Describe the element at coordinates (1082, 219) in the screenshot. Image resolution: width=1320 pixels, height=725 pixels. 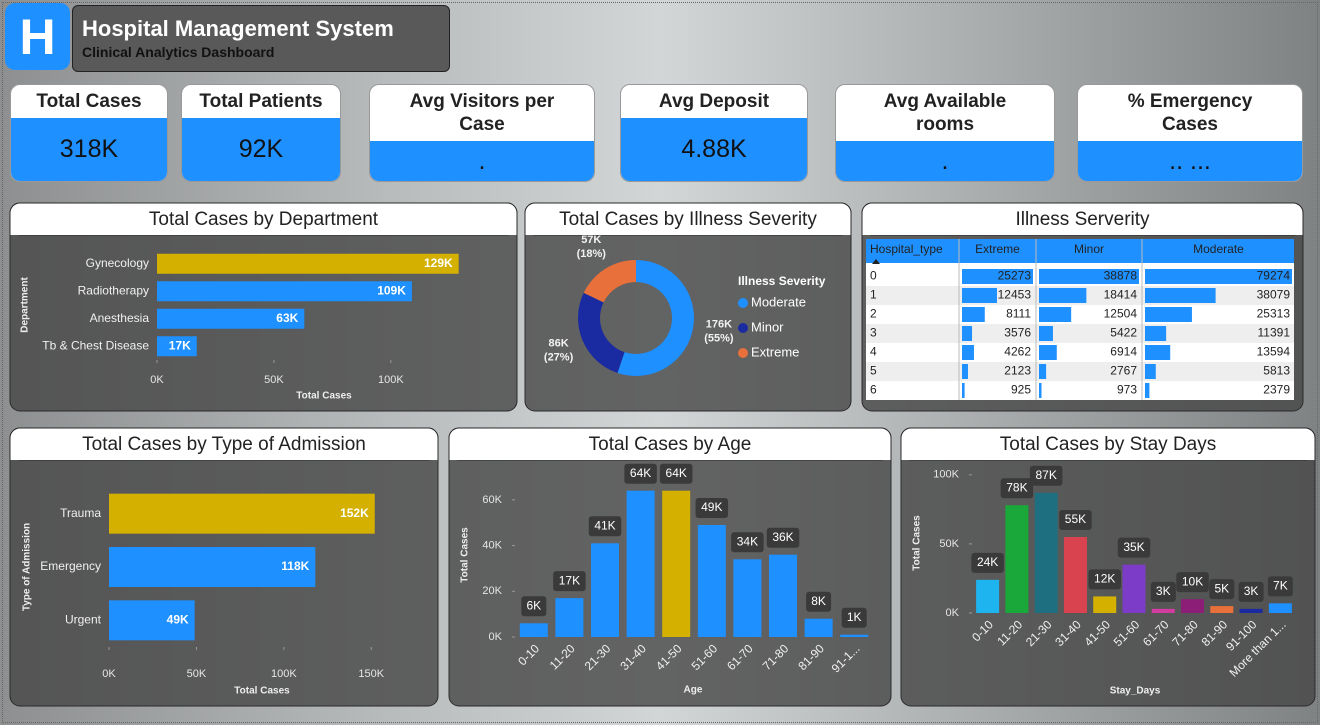
I see `panel-title: Illness Serverity` at that location.